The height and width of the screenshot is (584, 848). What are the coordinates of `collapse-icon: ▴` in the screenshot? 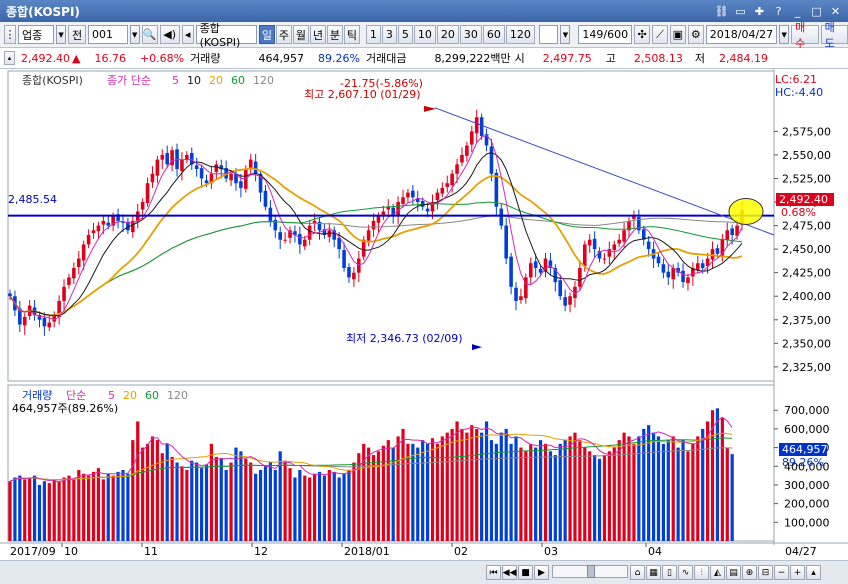 It's located at (9, 58).